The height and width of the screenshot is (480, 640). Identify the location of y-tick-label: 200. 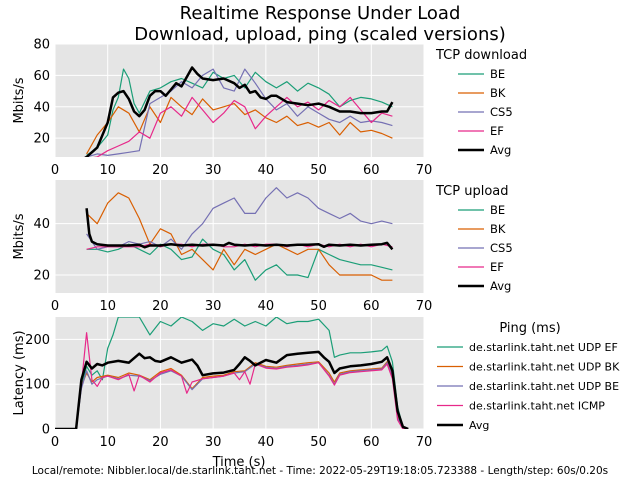
(37, 340).